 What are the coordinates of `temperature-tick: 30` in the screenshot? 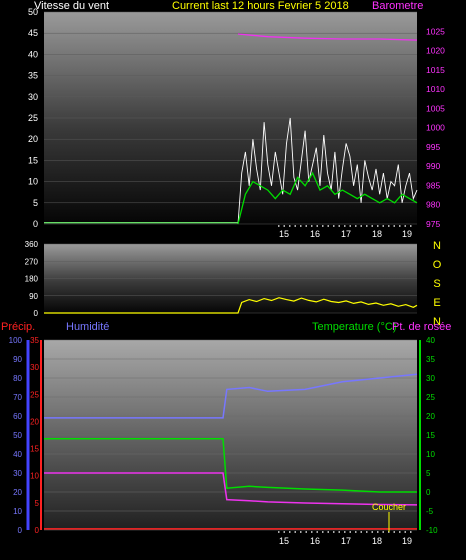 It's located at (430, 378).